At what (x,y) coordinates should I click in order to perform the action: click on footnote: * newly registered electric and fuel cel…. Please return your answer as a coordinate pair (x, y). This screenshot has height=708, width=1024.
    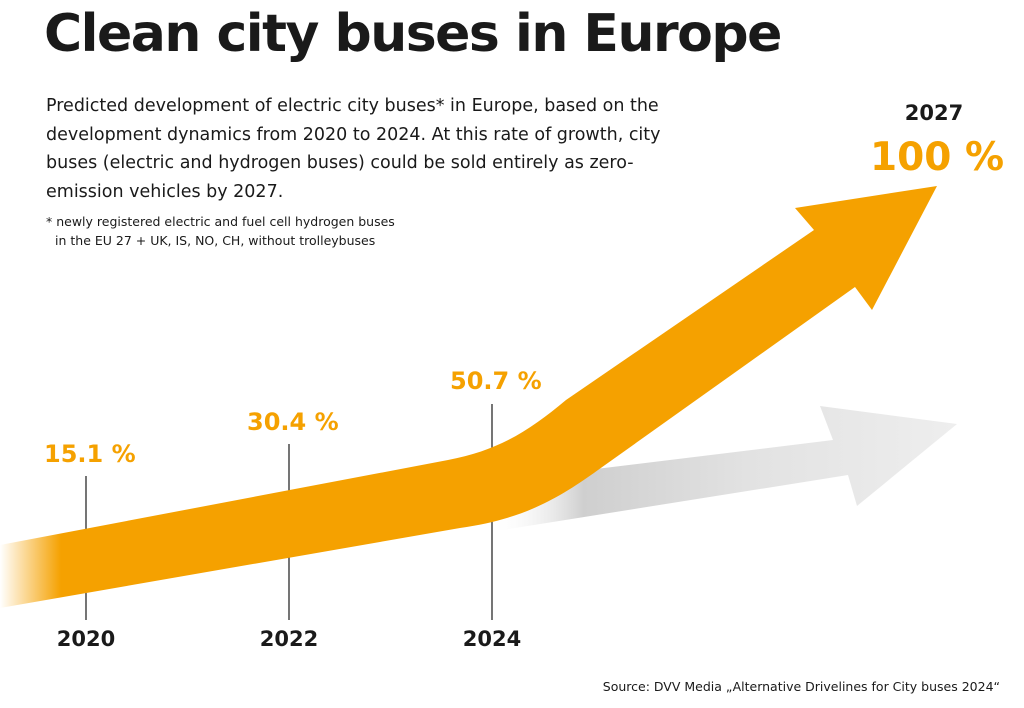
    Looking at the image, I should click on (266, 231).